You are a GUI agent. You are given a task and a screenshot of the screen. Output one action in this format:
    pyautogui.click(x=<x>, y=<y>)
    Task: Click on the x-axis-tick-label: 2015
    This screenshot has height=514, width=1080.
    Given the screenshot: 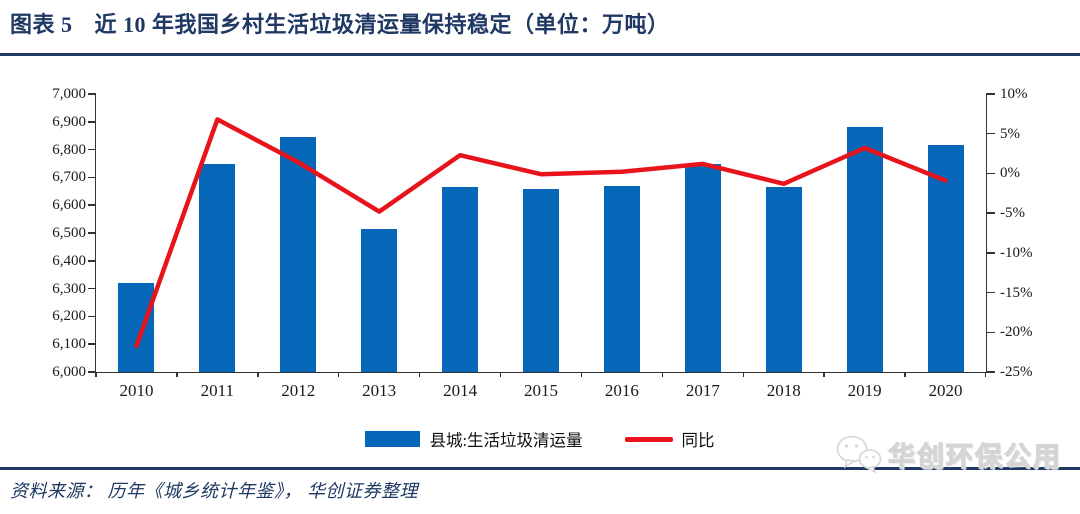 What is the action you would take?
    pyautogui.click(x=540, y=390)
    